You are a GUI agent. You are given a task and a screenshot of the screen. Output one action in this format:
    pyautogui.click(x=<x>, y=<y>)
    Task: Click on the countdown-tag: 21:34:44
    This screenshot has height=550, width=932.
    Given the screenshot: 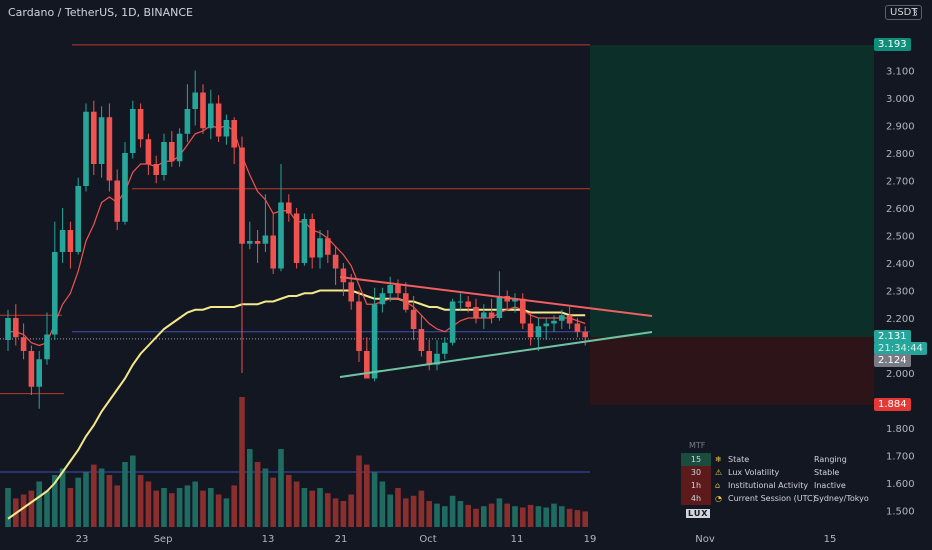 What is the action you would take?
    pyautogui.click(x=900, y=348)
    